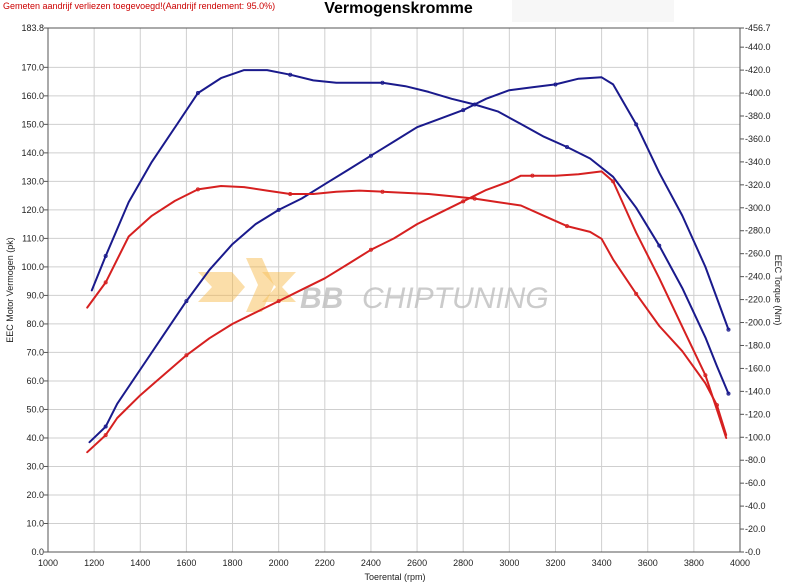 This screenshot has height=588, width=797. What do you see at coordinates (35, 523) in the screenshot?
I see `y-left-tick-label: 10.0` at bounding box center [35, 523].